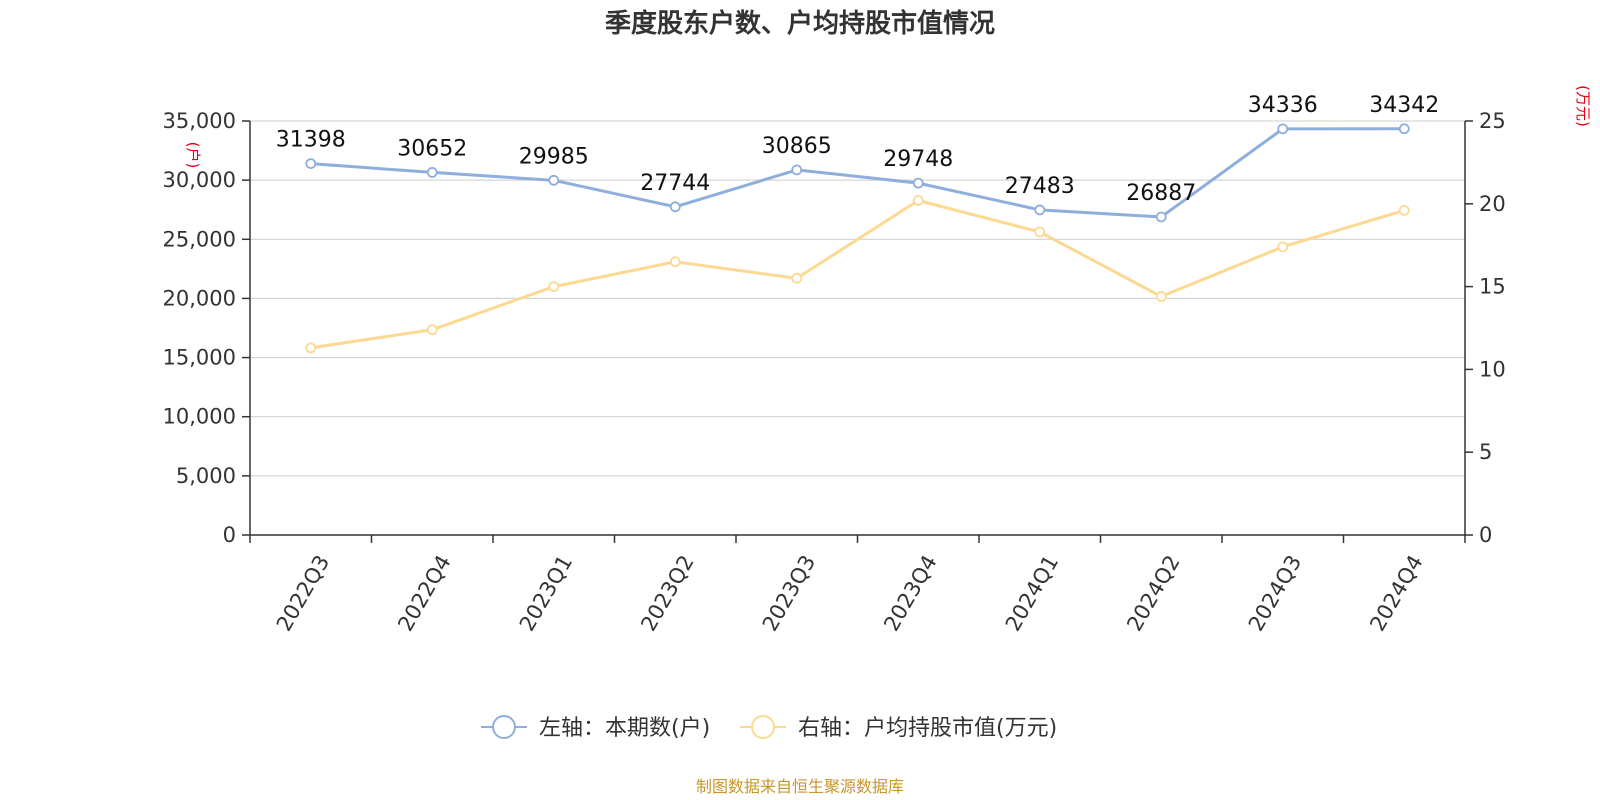  I want to click on data-label: 29748, so click(918, 159).